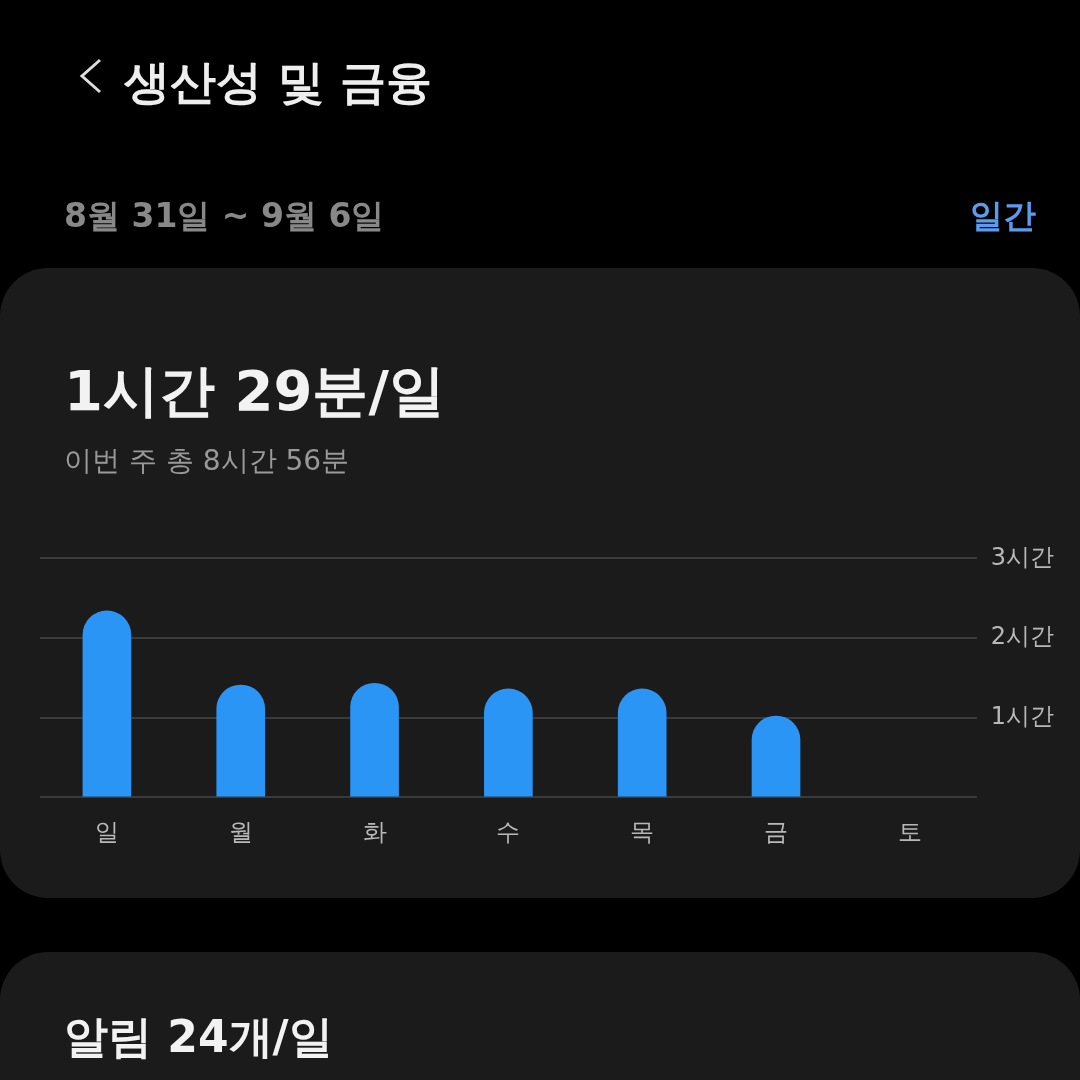 The image size is (1080, 1080). Describe the element at coordinates (198, 1037) in the screenshot. I see `text: 알림 24개/일` at that location.